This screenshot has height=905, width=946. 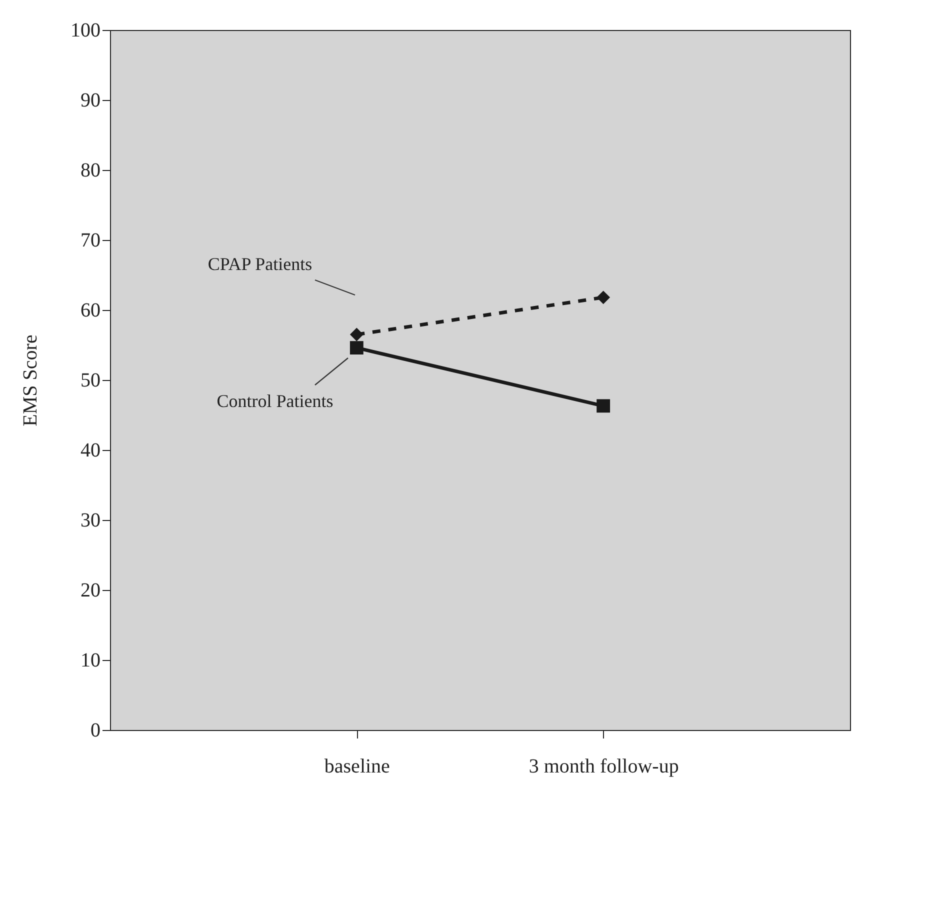 What do you see at coordinates (90, 521) in the screenshot?
I see `y-tick-label: 30` at bounding box center [90, 521].